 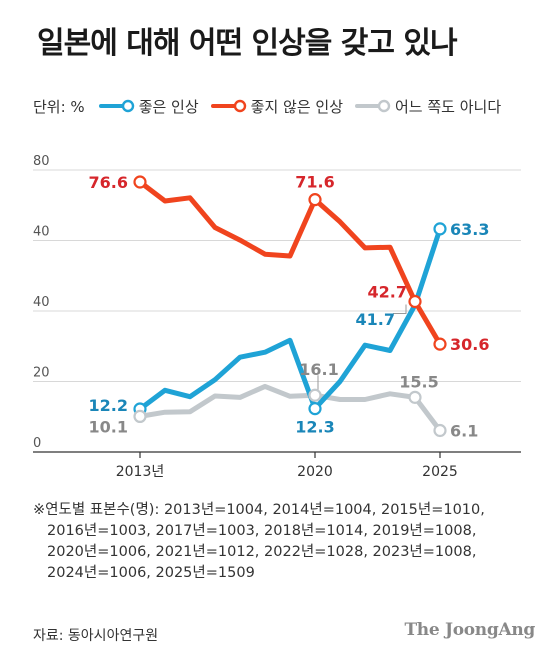 I want to click on data-label: 12.3, so click(x=314, y=427).